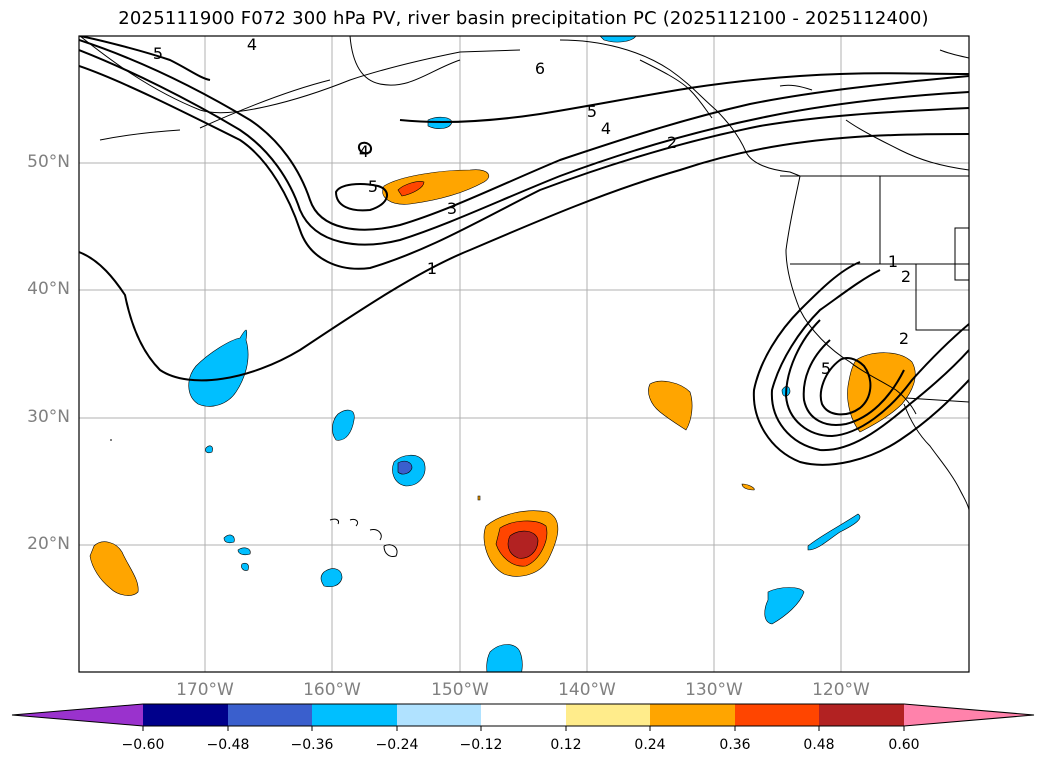 Image resolution: width=1047 pixels, height=765 pixels. I want to click on lat-label-50n: 50°N, so click(48, 162).